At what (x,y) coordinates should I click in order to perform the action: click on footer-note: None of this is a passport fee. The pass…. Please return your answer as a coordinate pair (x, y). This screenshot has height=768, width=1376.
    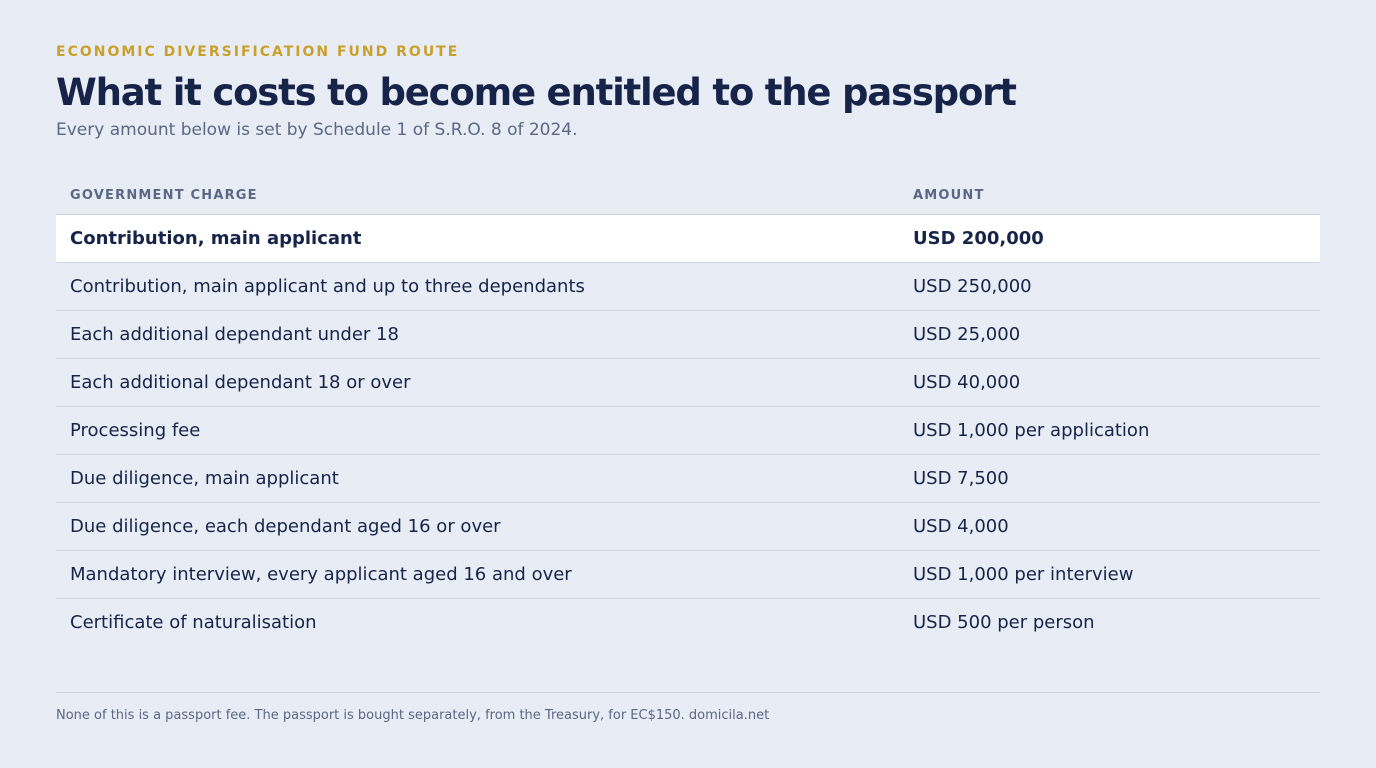
    Looking at the image, I should click on (688, 707).